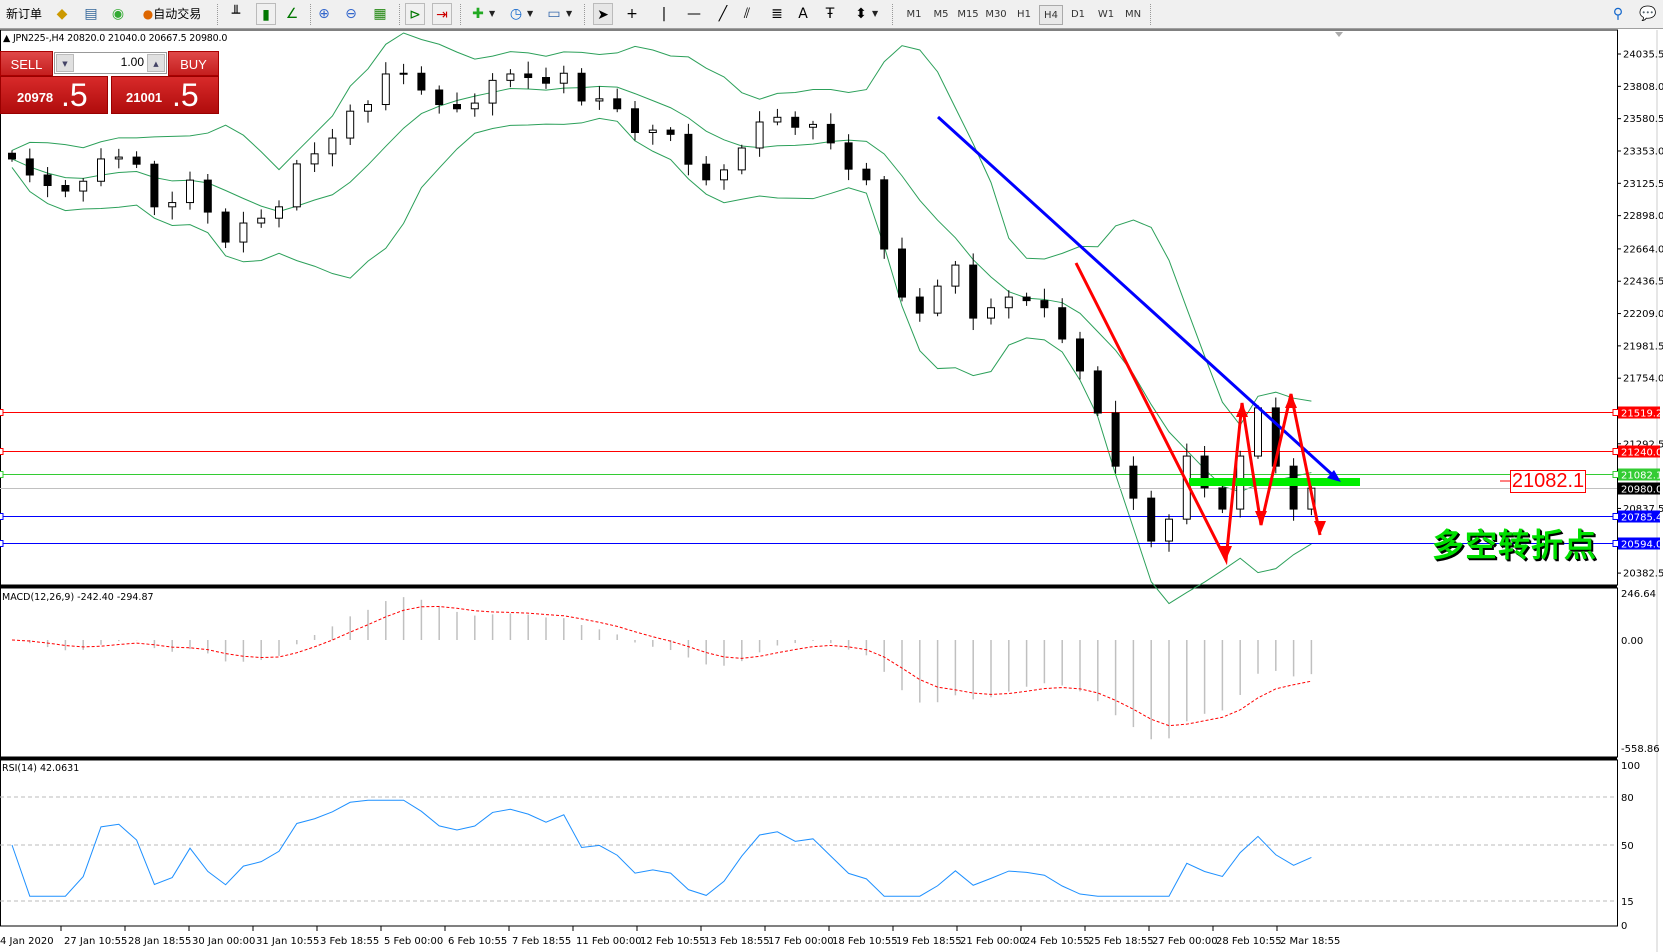 This screenshot has width=1663, height=952. I want to click on cursor-icon: ➤, so click(603, 14).